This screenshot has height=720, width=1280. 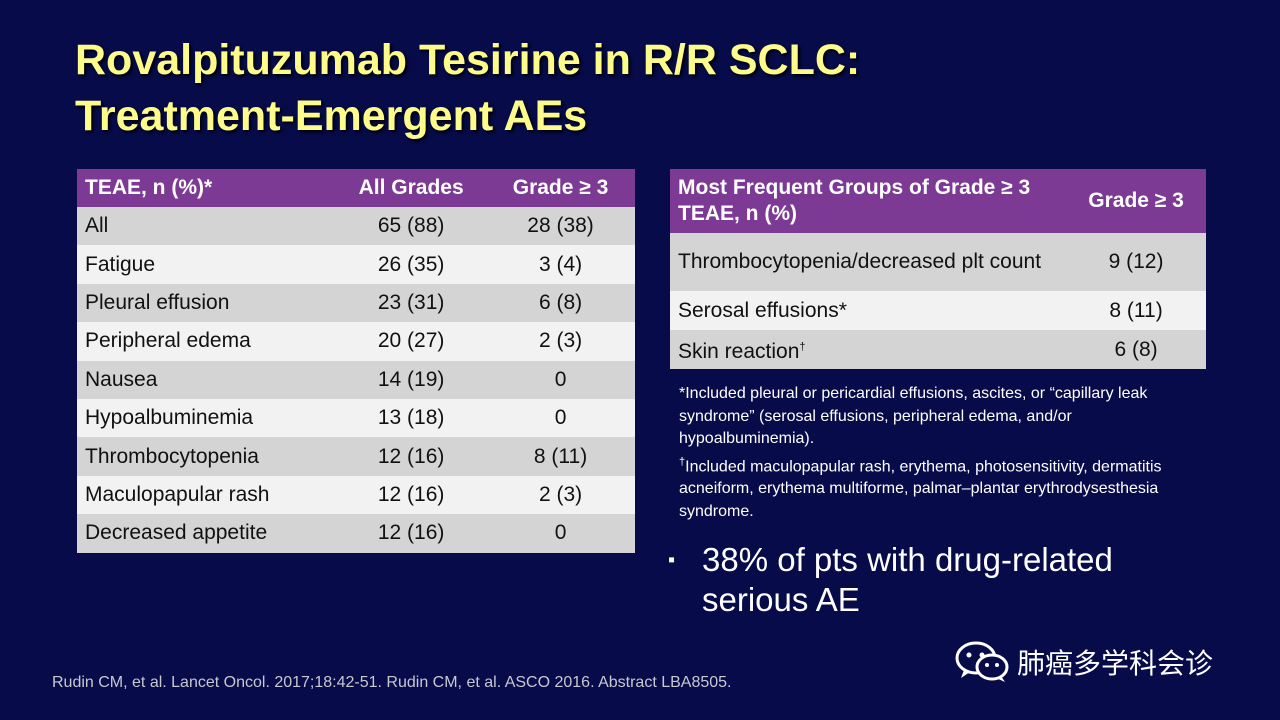 I want to click on cell-all-grades: 14 (19), so click(x=411, y=379).